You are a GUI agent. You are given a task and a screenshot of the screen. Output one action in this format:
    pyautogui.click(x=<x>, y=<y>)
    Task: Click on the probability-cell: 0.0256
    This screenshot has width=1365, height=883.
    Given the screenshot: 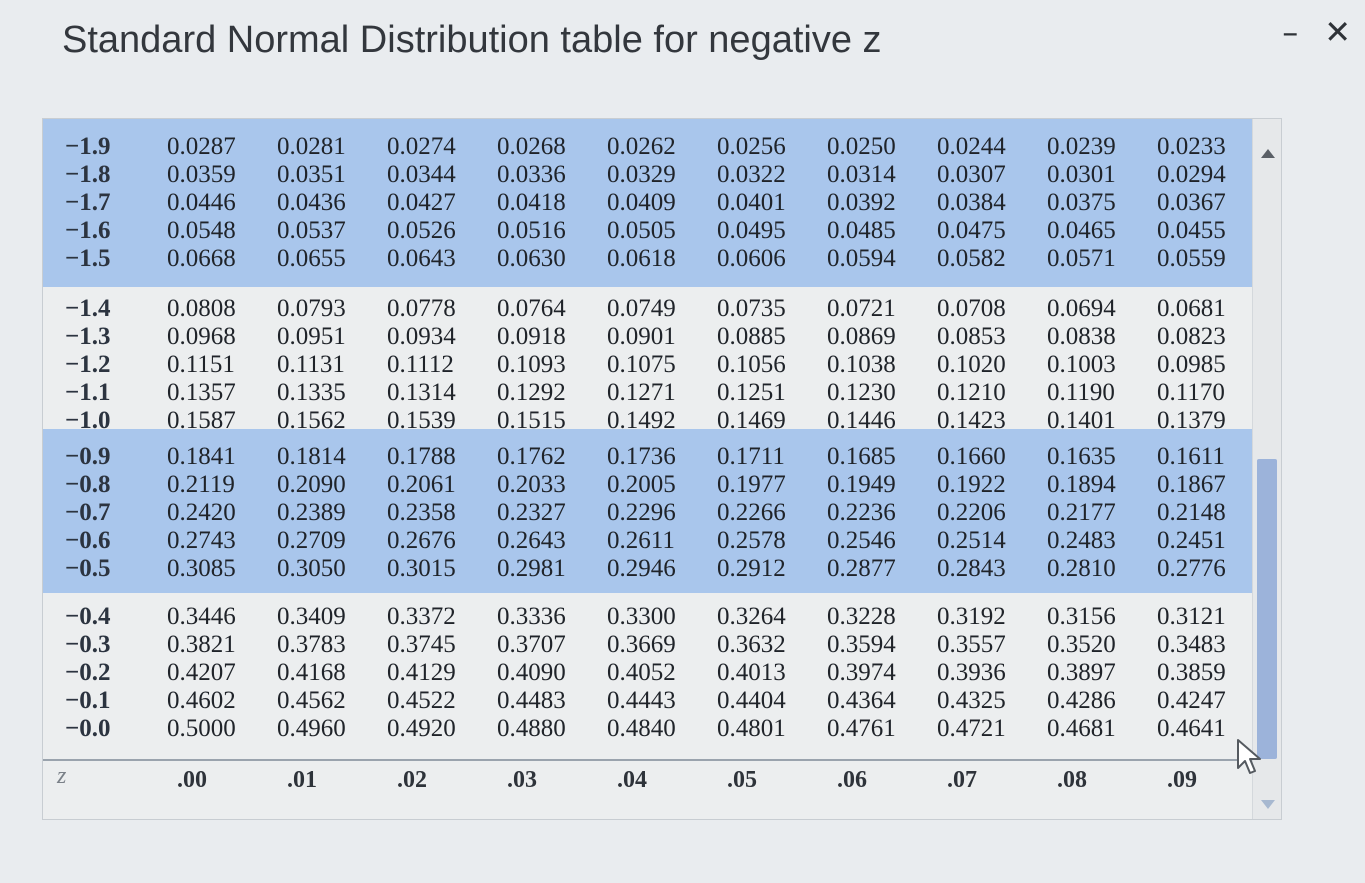 What is the action you would take?
    pyautogui.click(x=751, y=146)
    